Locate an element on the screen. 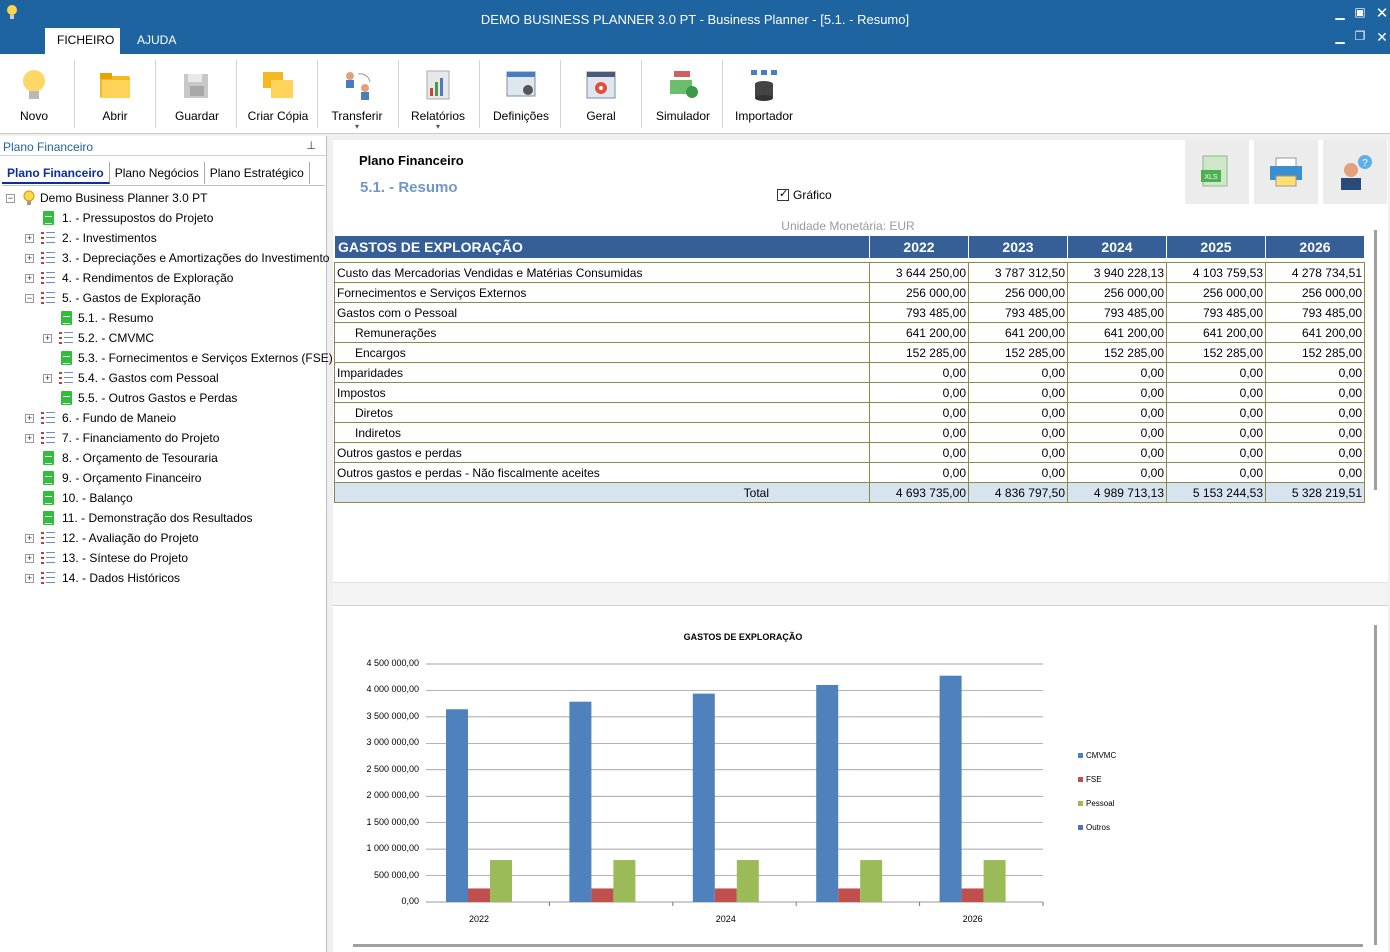 This screenshot has height=952, width=1390. tab-ficheiro: FICHEIRO is located at coordinates (82, 41).